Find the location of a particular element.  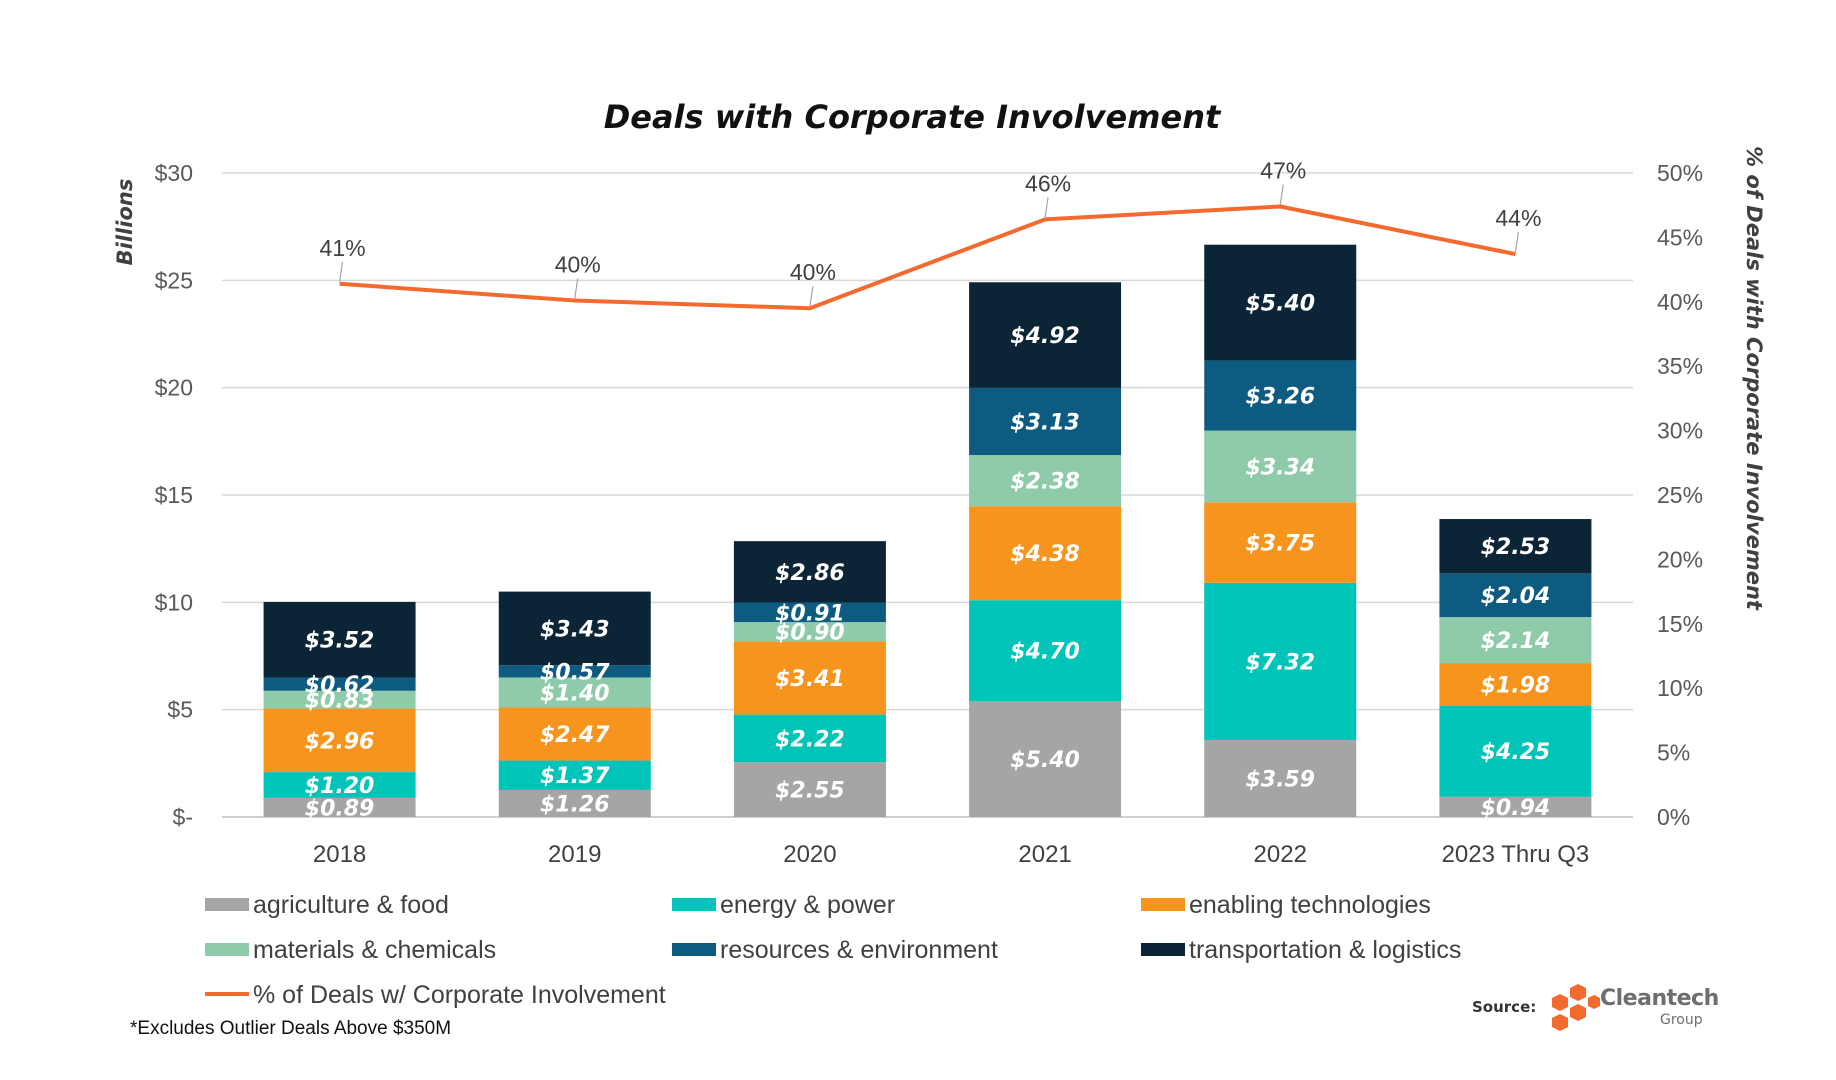

bar-data-label: $2.04 is located at coordinates (1516, 596).